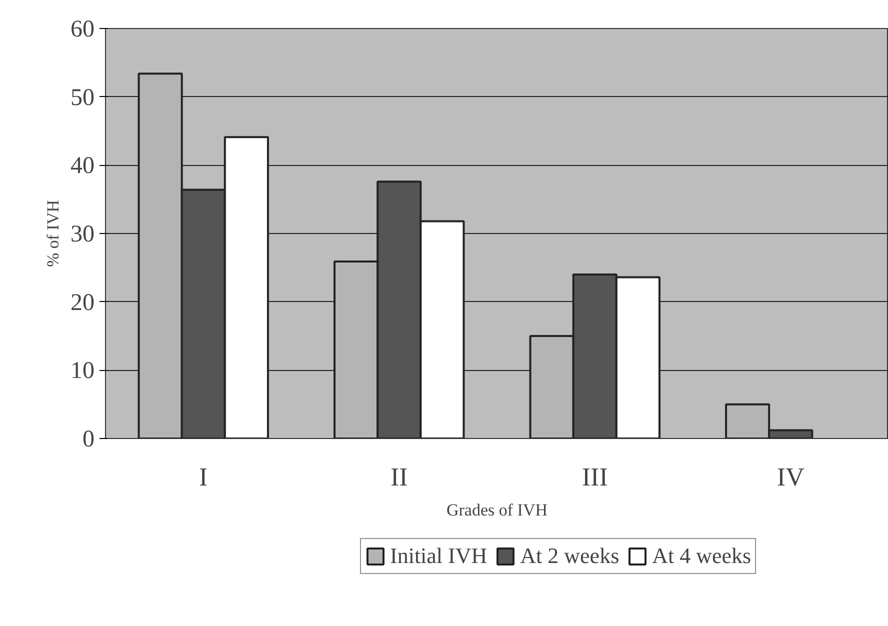  Describe the element at coordinates (82, 166) in the screenshot. I see `y-tick-label: 40` at that location.